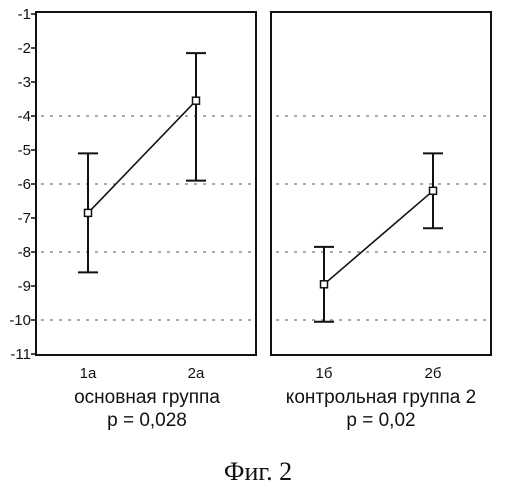 Image resolution: width=516 pixels, height=500 pixels. What do you see at coordinates (380, 420) in the screenshot?
I see `p-value-label: p = 0,02` at bounding box center [380, 420].